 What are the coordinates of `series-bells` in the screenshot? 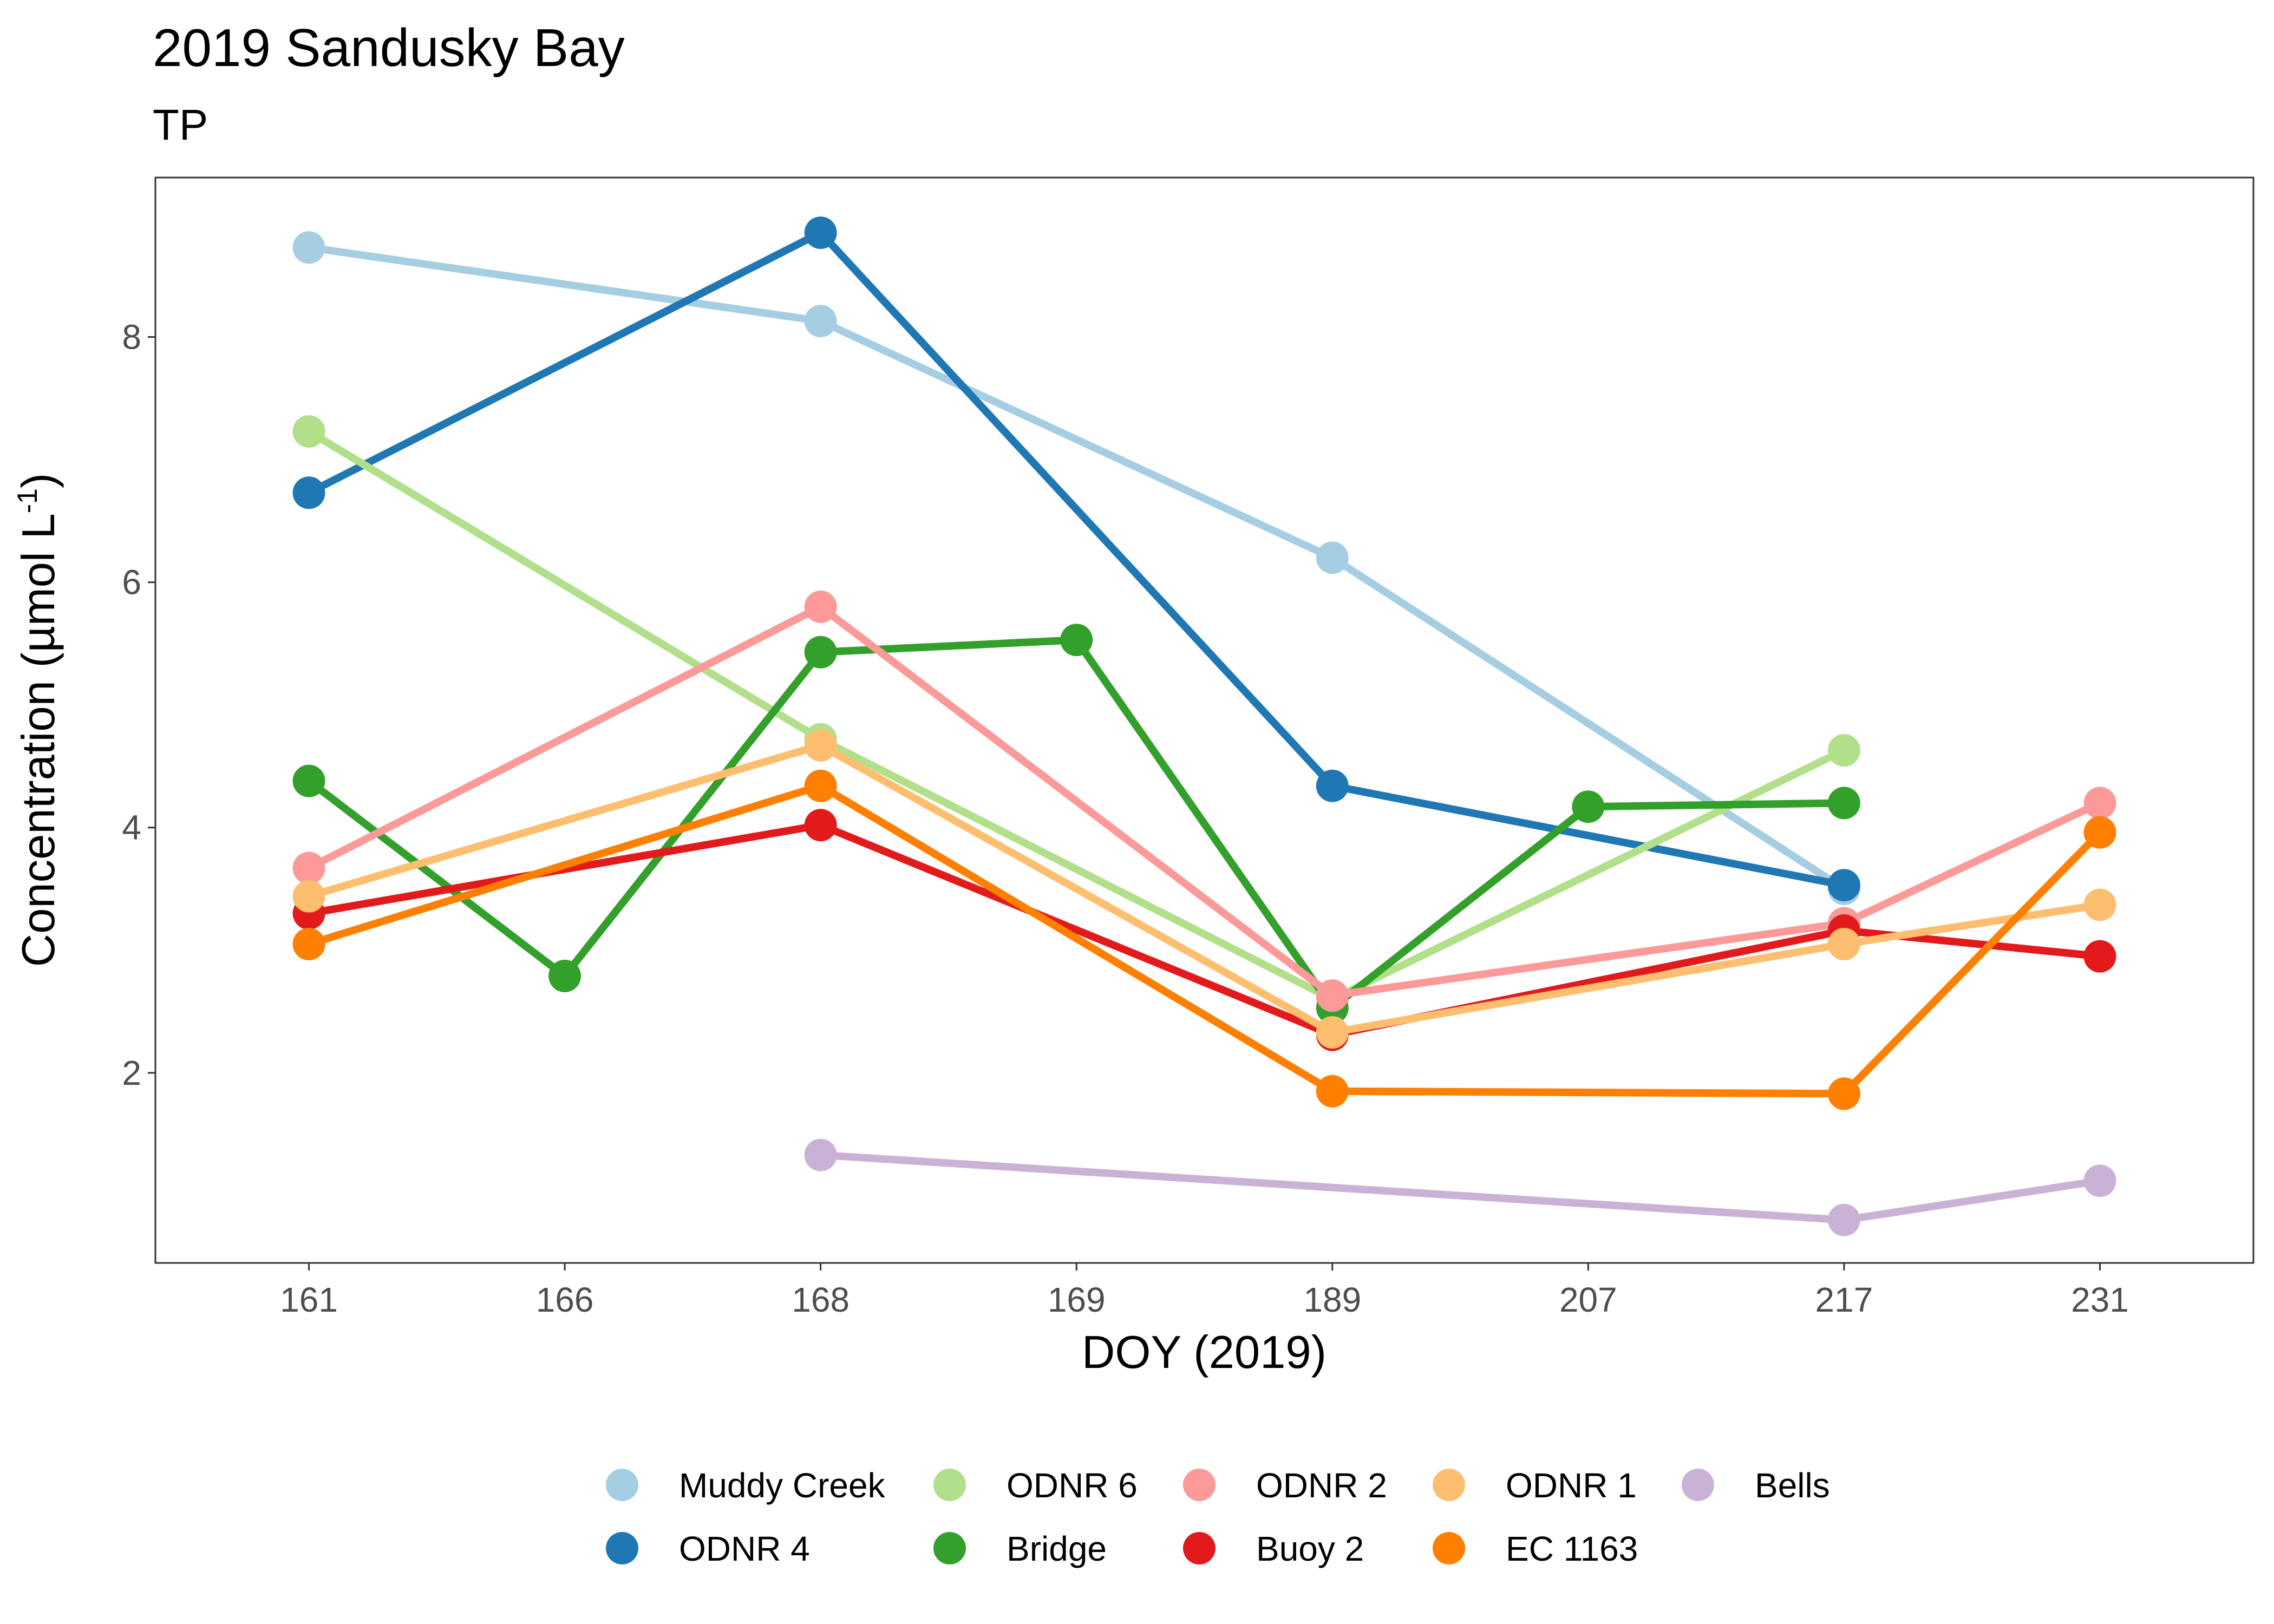 It's located at (1460, 1187).